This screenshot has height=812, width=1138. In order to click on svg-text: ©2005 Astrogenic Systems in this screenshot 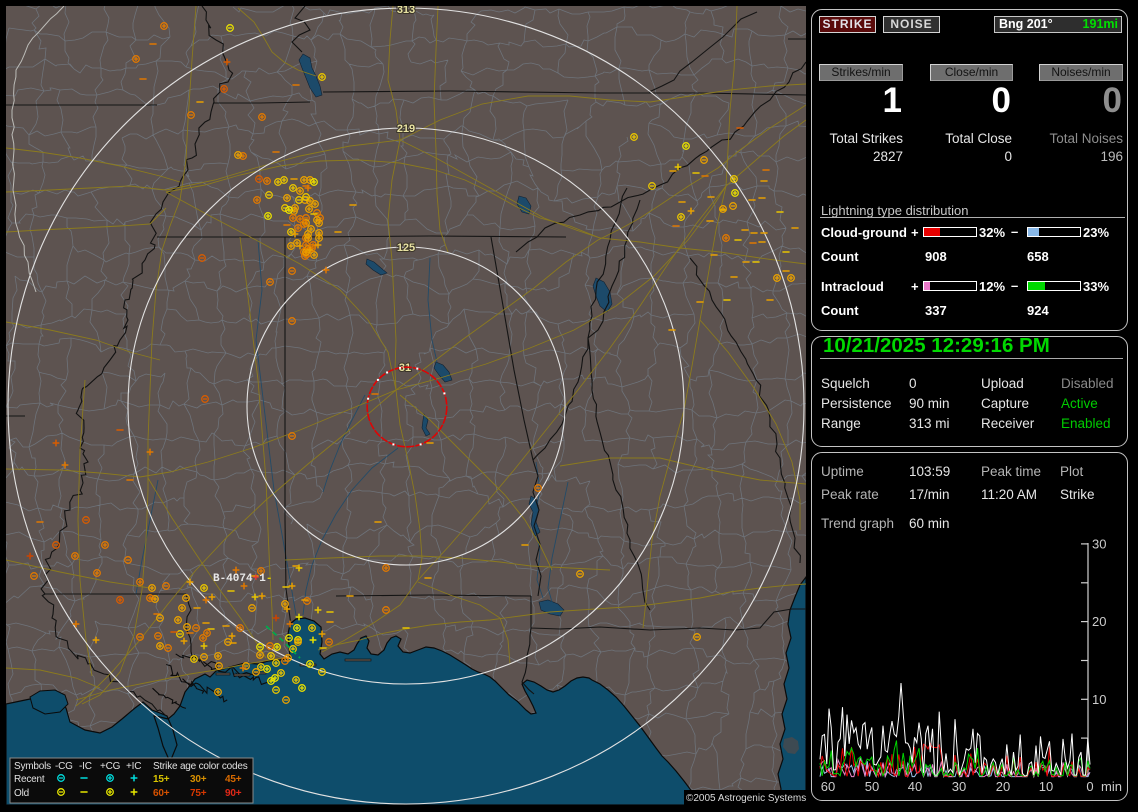, I will do `click(746, 798)`.